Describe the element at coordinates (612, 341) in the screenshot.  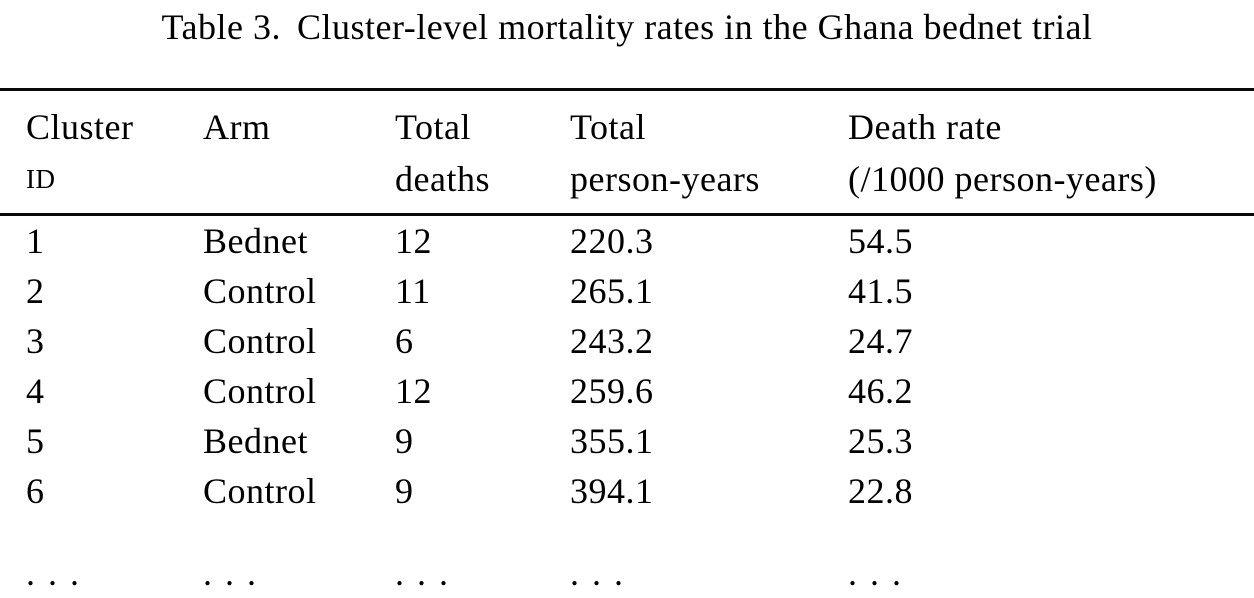
I see `cell-person-years: 243.2` at that location.